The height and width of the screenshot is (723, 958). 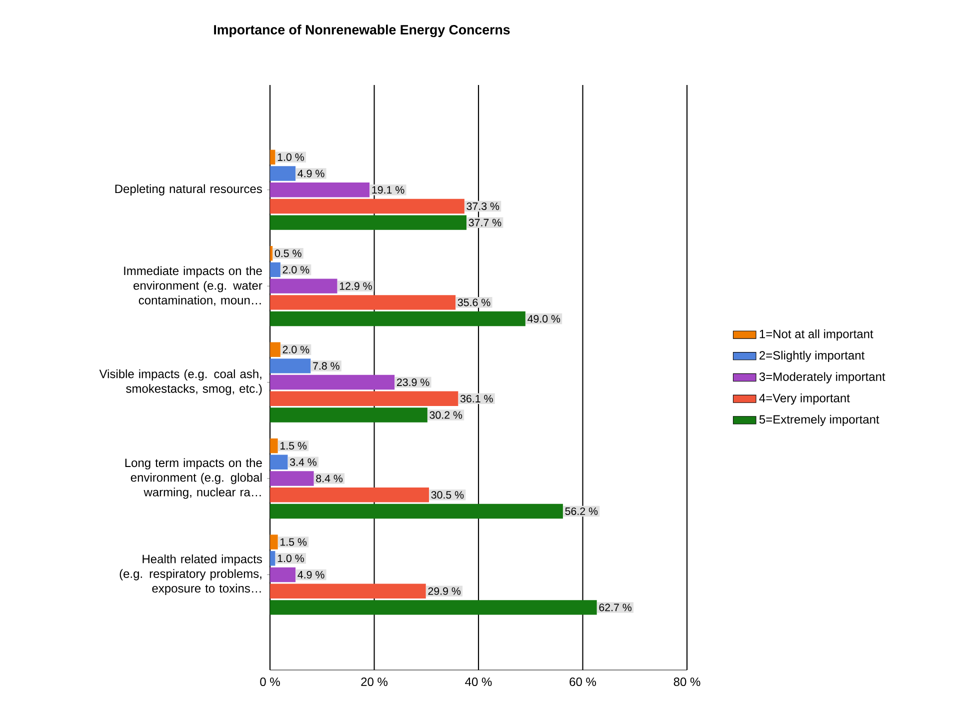 What do you see at coordinates (615, 608) in the screenshot?
I see `data-label: 62.7 %` at bounding box center [615, 608].